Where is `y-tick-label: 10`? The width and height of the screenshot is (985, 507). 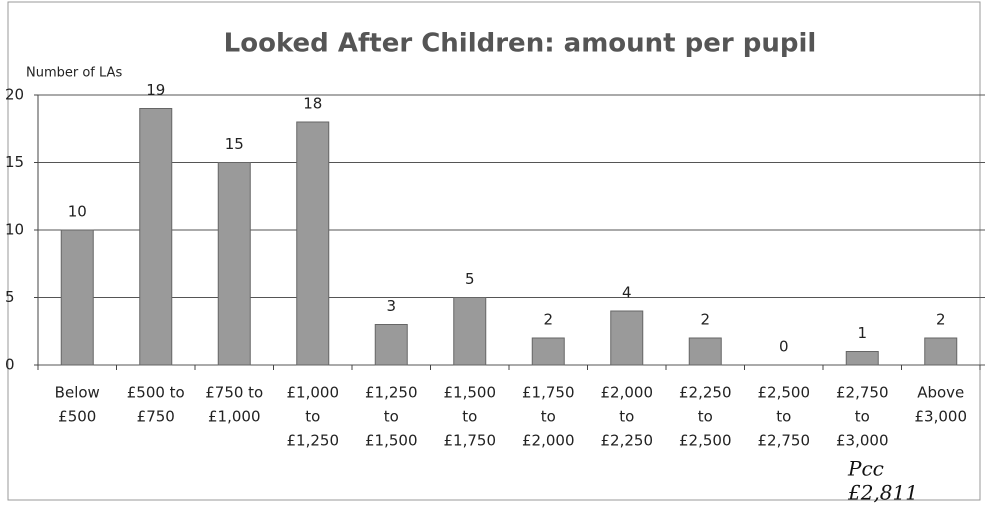 y-tick-label: 10 is located at coordinates (14, 230).